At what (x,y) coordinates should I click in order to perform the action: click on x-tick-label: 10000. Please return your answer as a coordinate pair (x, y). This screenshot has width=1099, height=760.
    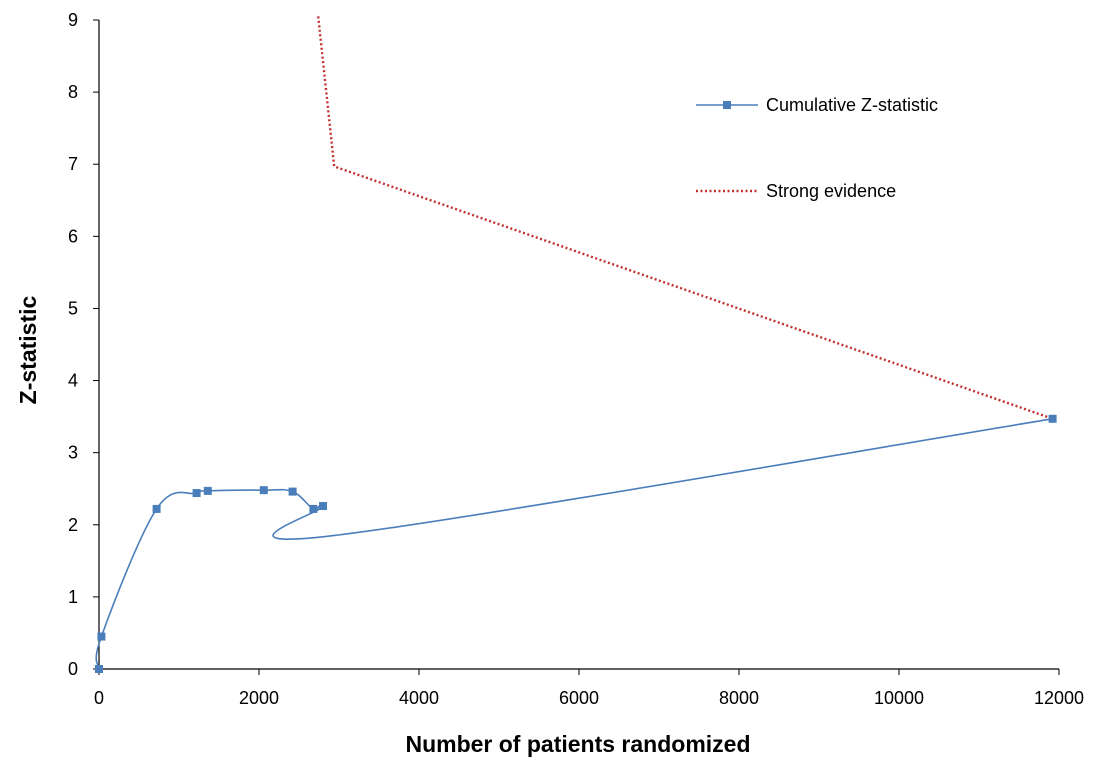
    Looking at the image, I should click on (899, 698).